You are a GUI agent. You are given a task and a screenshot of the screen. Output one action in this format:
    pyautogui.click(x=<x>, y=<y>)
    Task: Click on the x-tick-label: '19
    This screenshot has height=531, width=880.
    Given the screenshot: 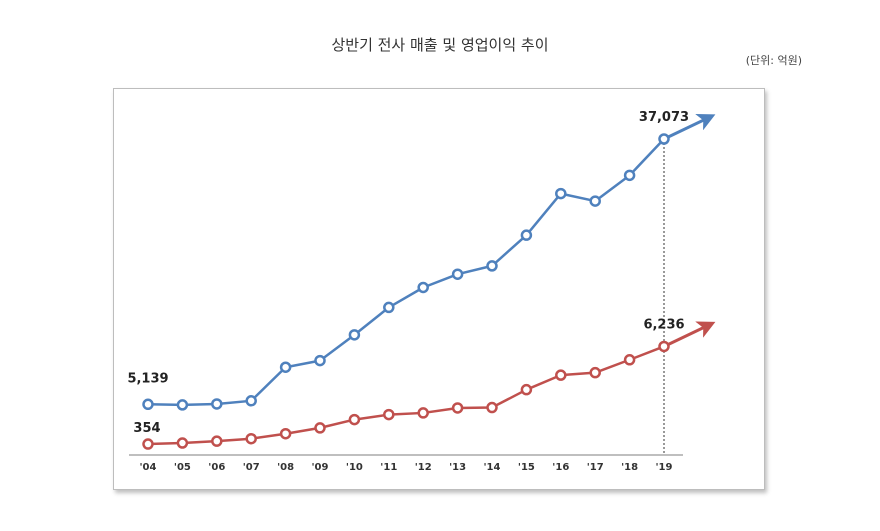 What is the action you would take?
    pyautogui.click(x=664, y=467)
    